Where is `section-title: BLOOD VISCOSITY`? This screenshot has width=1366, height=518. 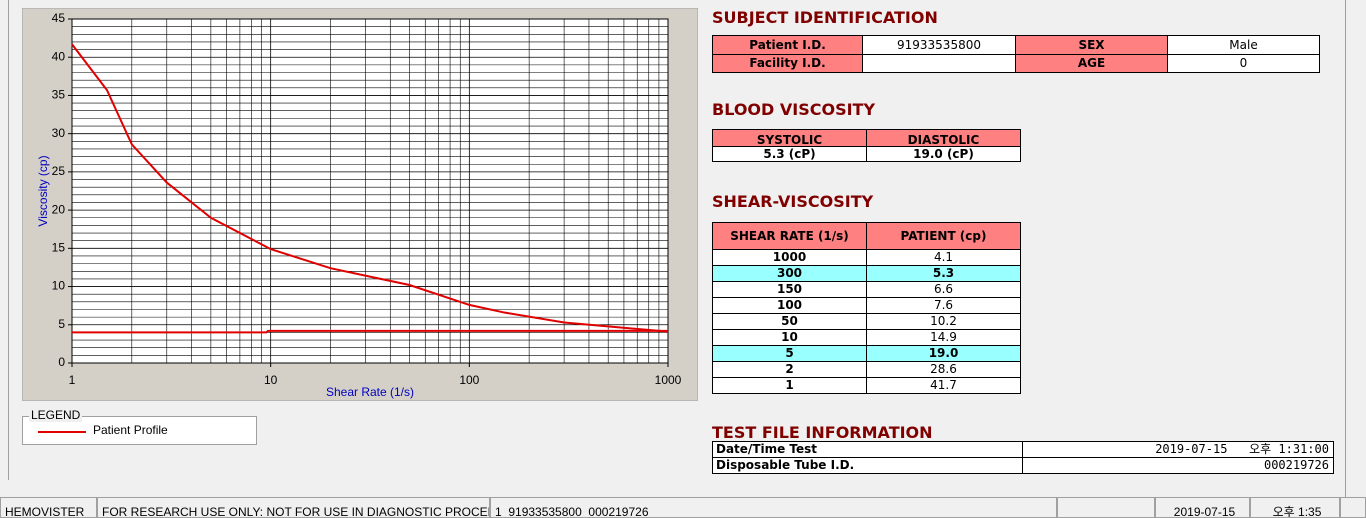 section-title: BLOOD VISCOSITY is located at coordinates (794, 109).